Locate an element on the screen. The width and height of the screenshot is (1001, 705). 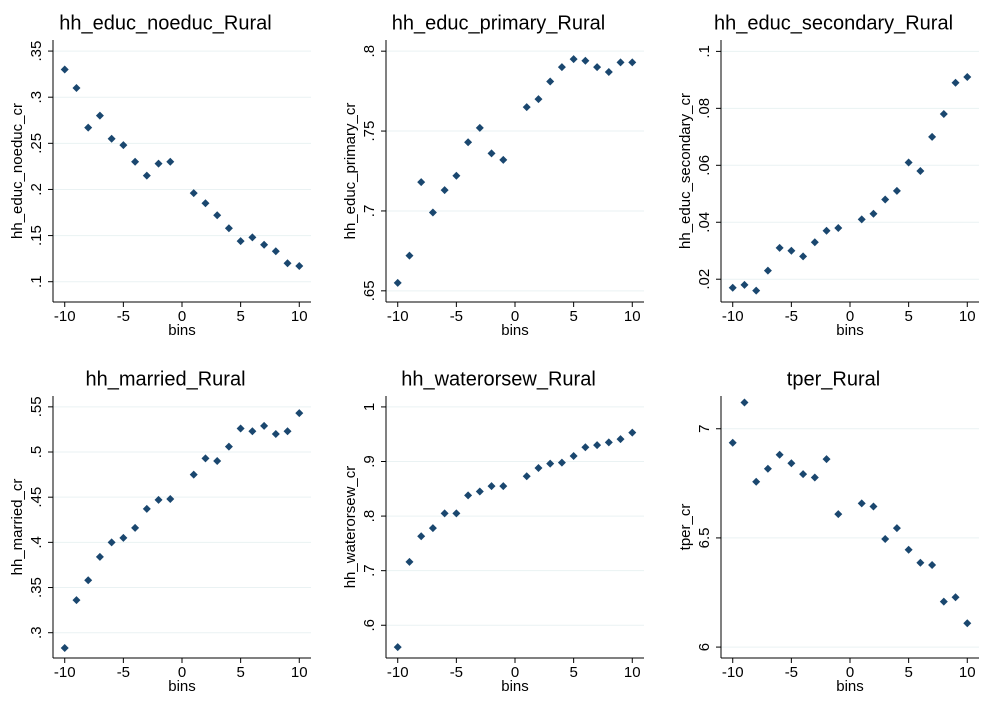
chart-title: hh_waterorsew_Rural is located at coordinates (498, 379).